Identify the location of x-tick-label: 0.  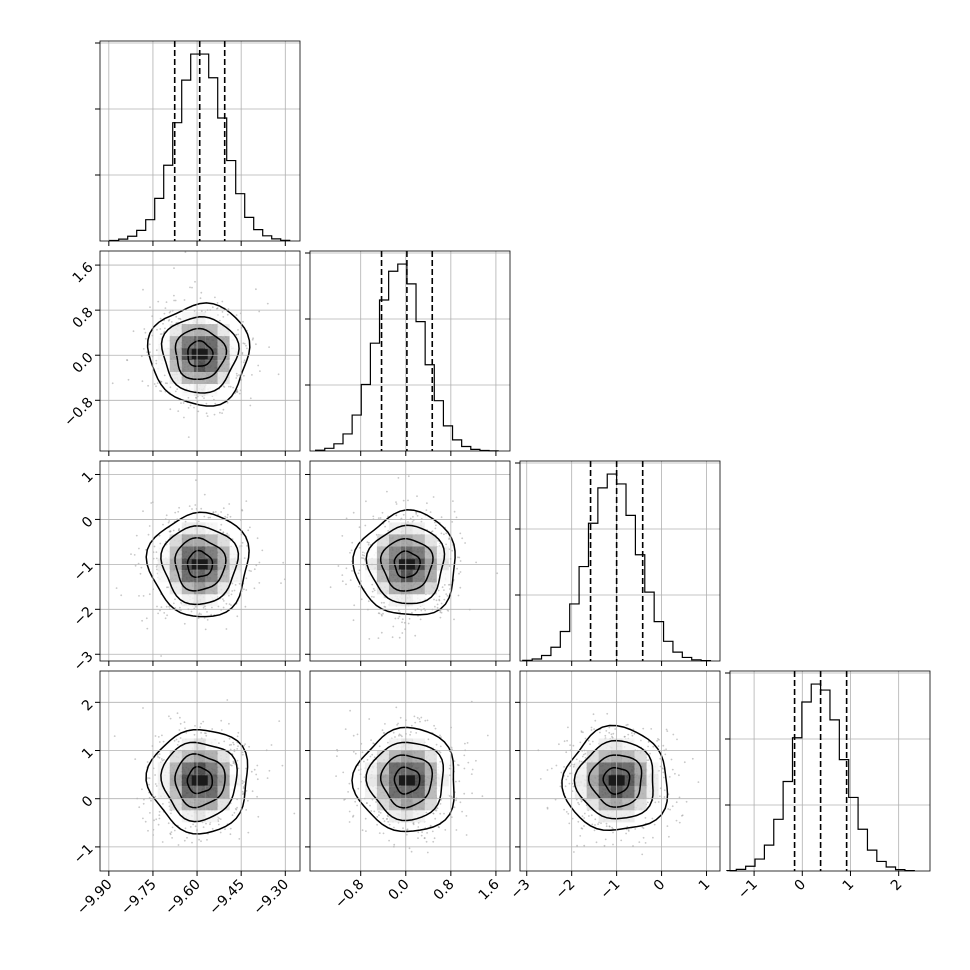
(660, 886).